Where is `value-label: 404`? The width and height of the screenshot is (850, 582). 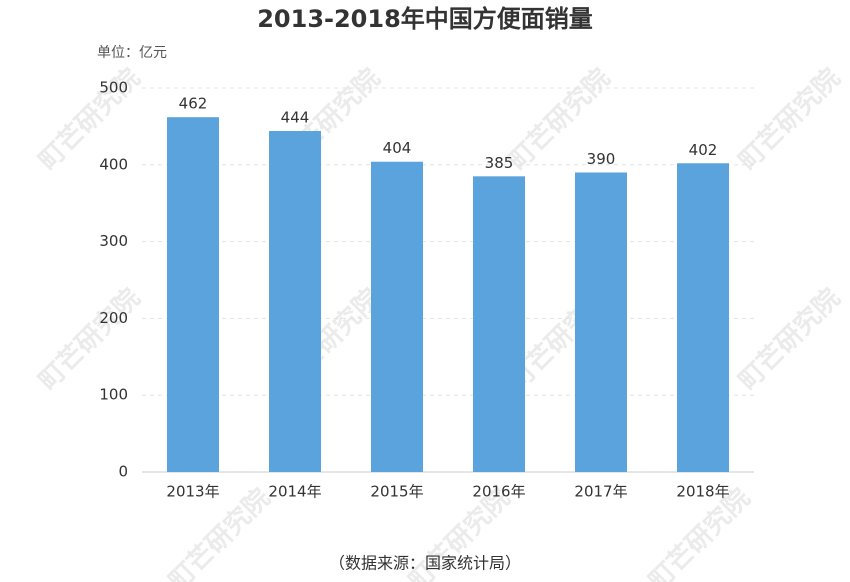 value-label: 404 is located at coordinates (397, 148).